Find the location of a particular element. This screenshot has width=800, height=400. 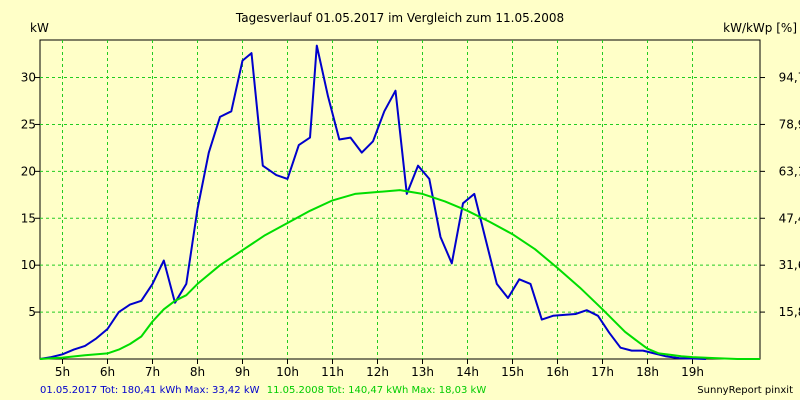

x-tick-label: 19h is located at coordinates (692, 372).